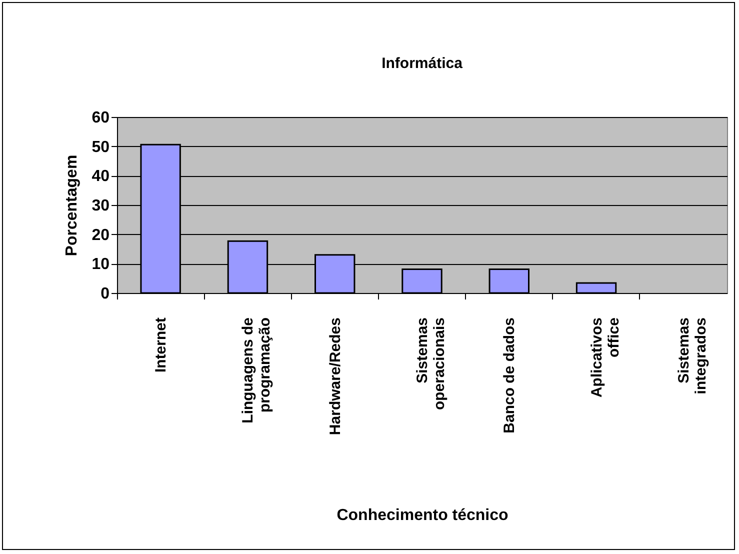  I want to click on y-tick-label: 50, so click(101, 147).